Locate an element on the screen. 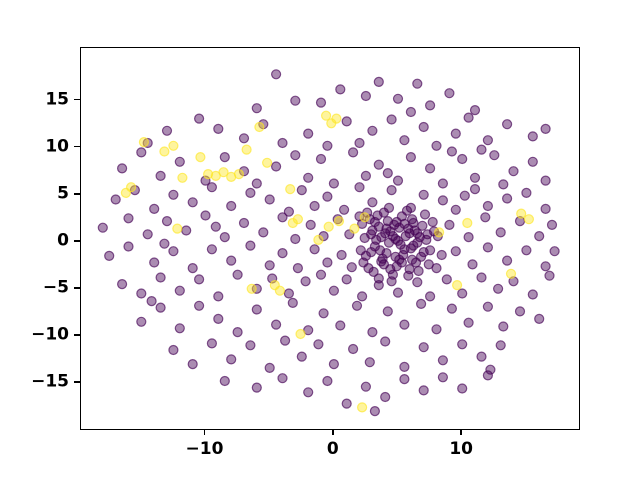  y-tick-label: 10 is located at coordinates (57, 146).